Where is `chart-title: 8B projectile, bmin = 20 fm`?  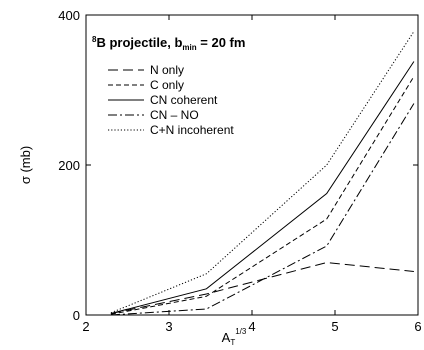 chart-title: 8B projectile, bmin = 20 fm is located at coordinates (168, 43).